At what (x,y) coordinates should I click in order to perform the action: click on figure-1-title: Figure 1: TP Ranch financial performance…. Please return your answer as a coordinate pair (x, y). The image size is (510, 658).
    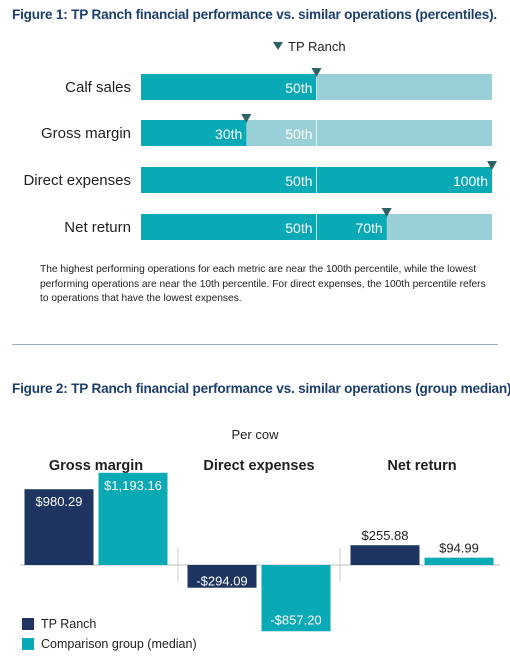
    Looking at the image, I should click on (254, 14).